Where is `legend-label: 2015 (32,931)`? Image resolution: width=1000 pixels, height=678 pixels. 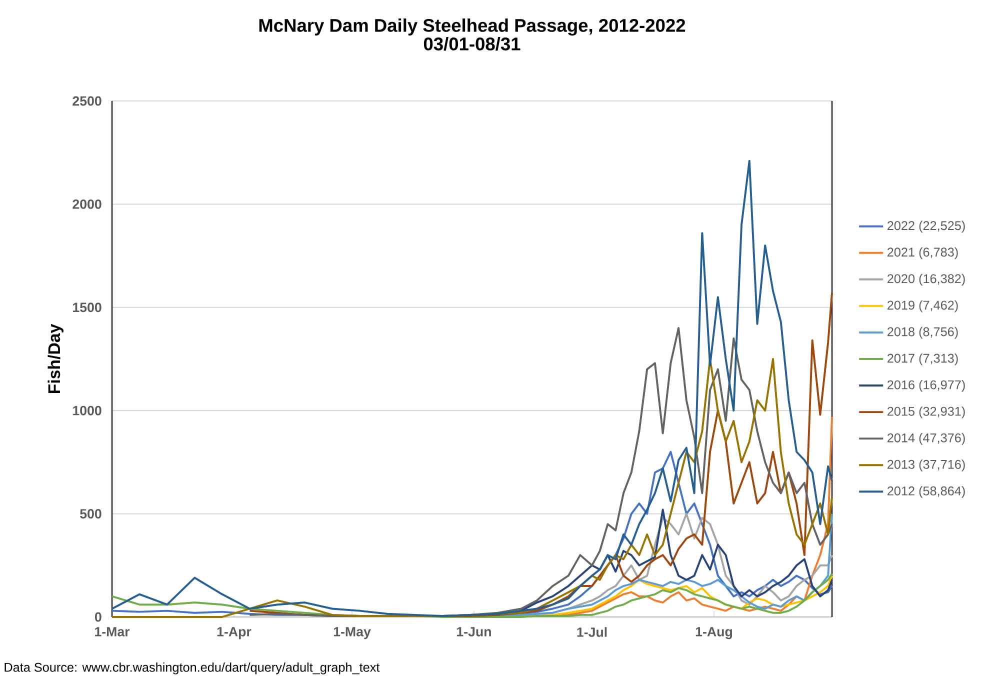 legend-label: 2015 (32,931) is located at coordinates (926, 412).